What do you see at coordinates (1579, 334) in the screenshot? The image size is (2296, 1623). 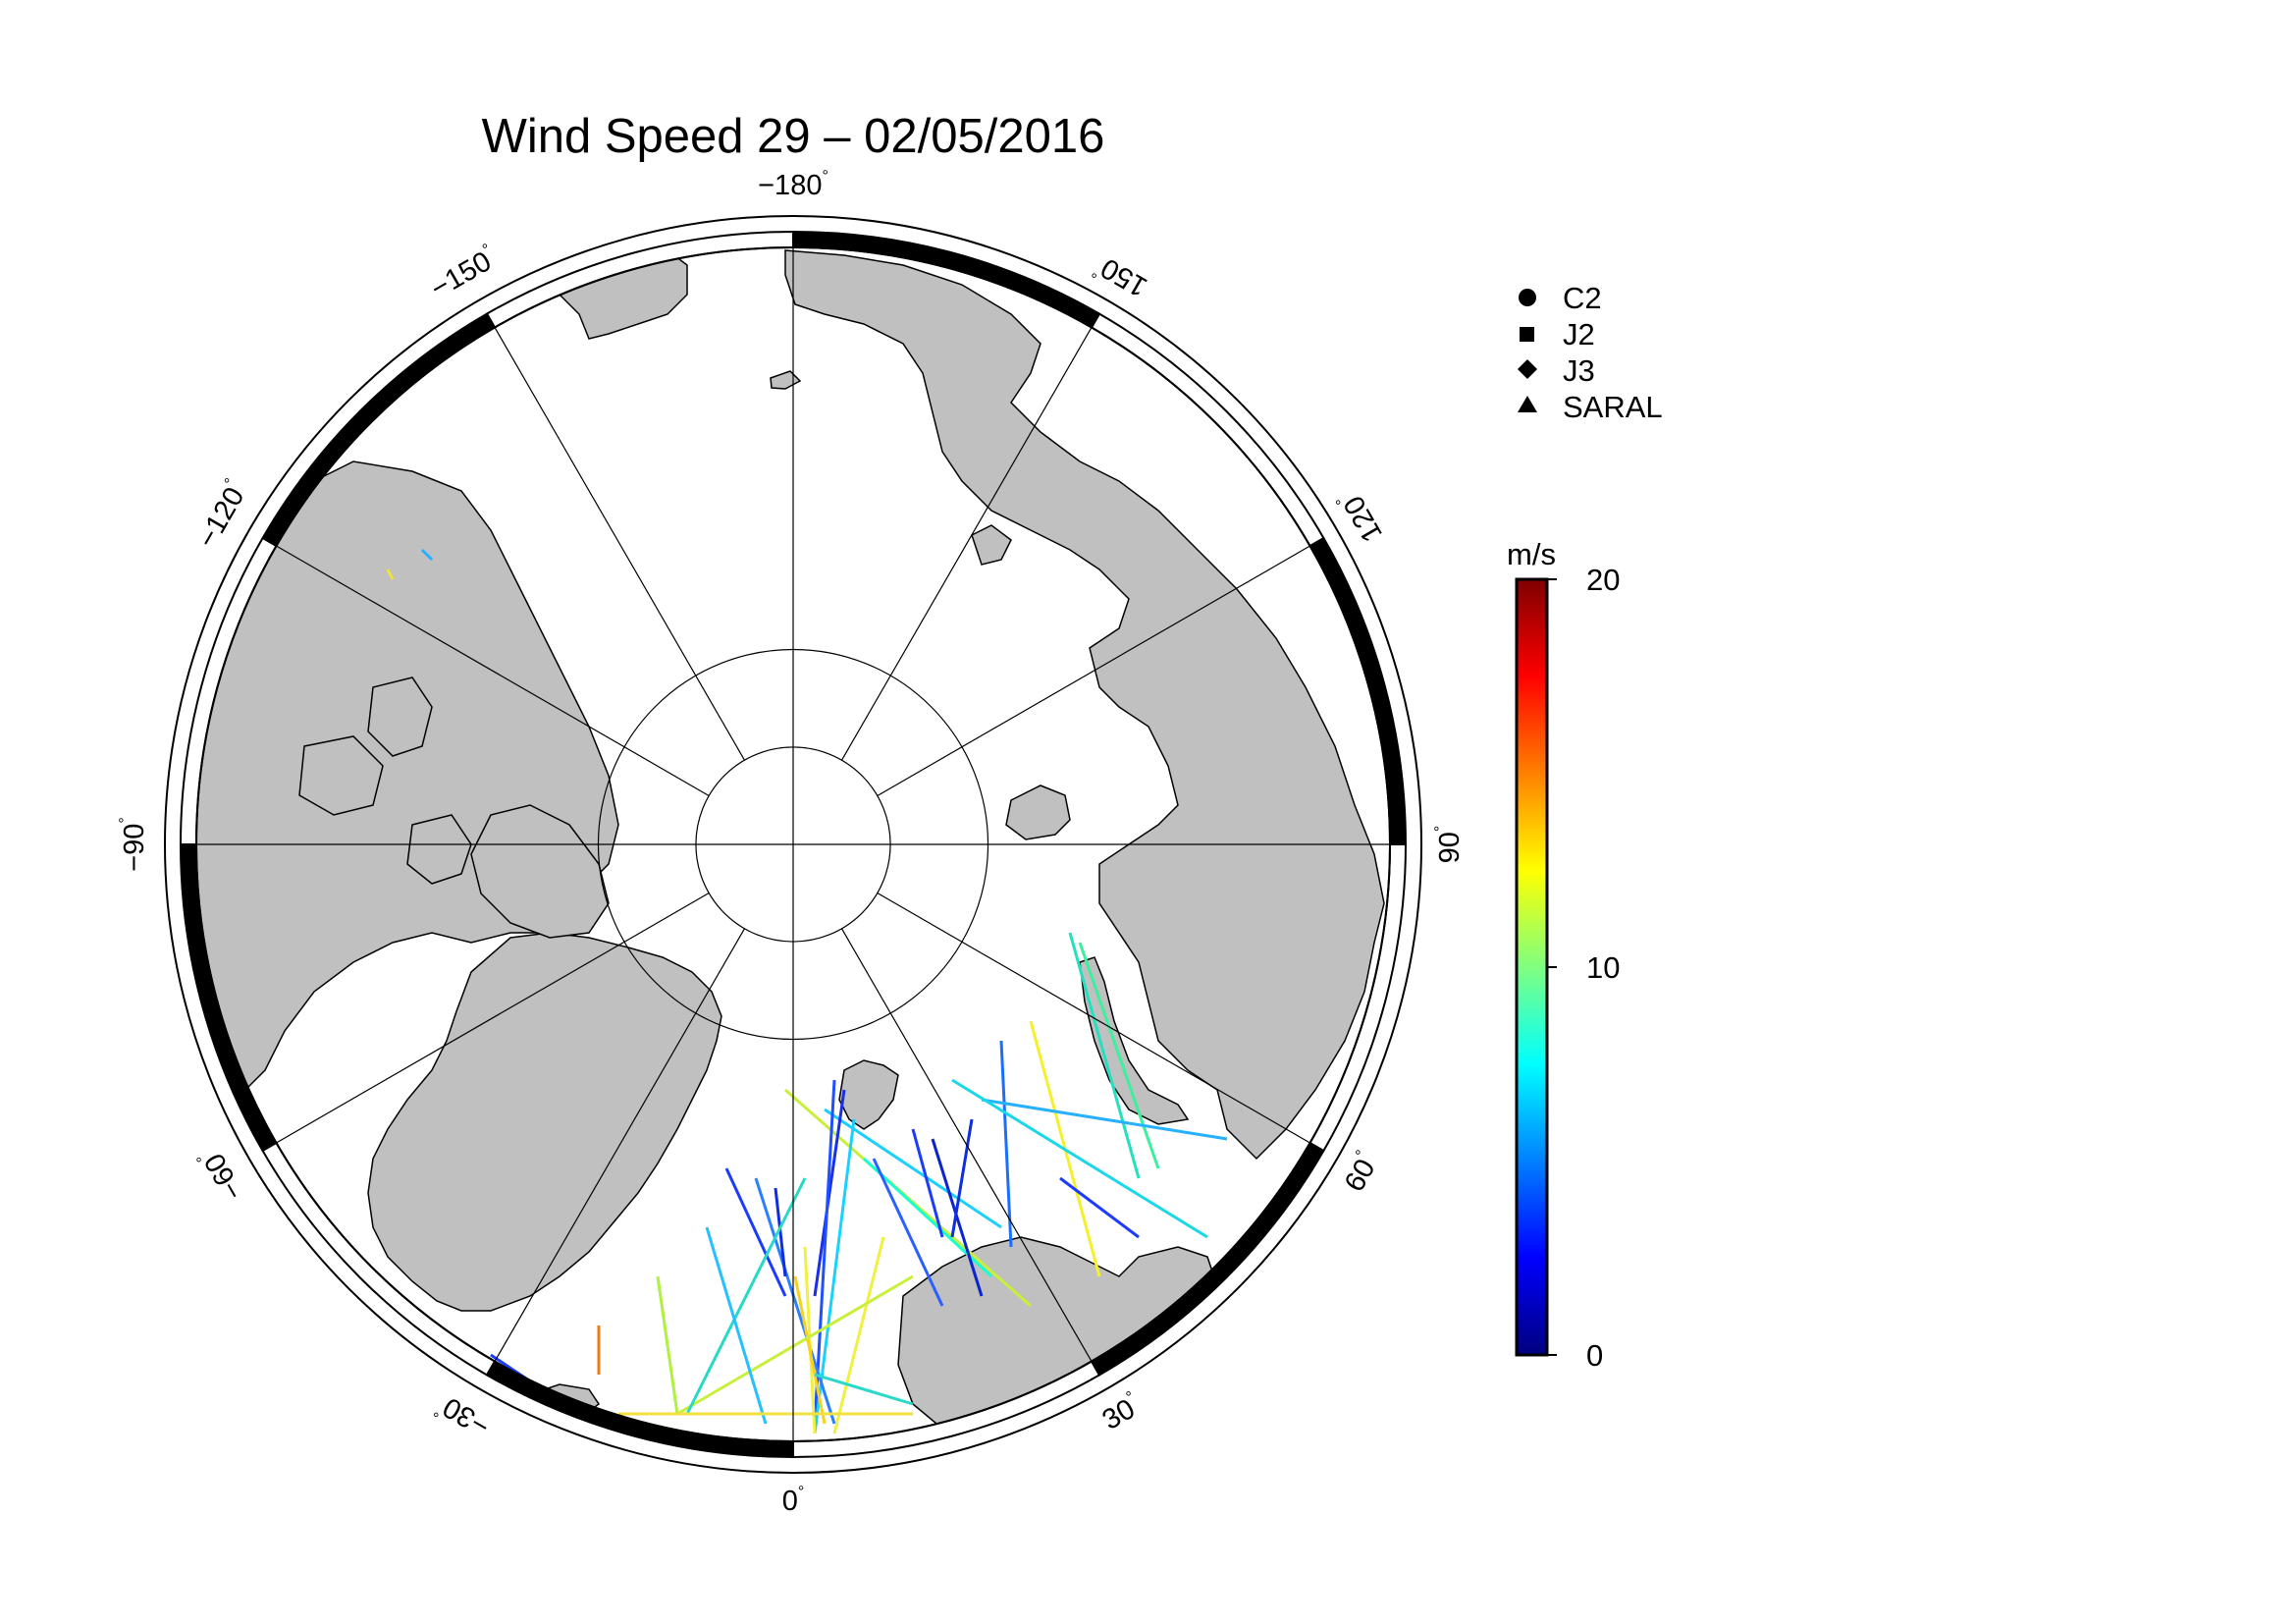 I see `legend-label-j2: J2` at bounding box center [1579, 334].